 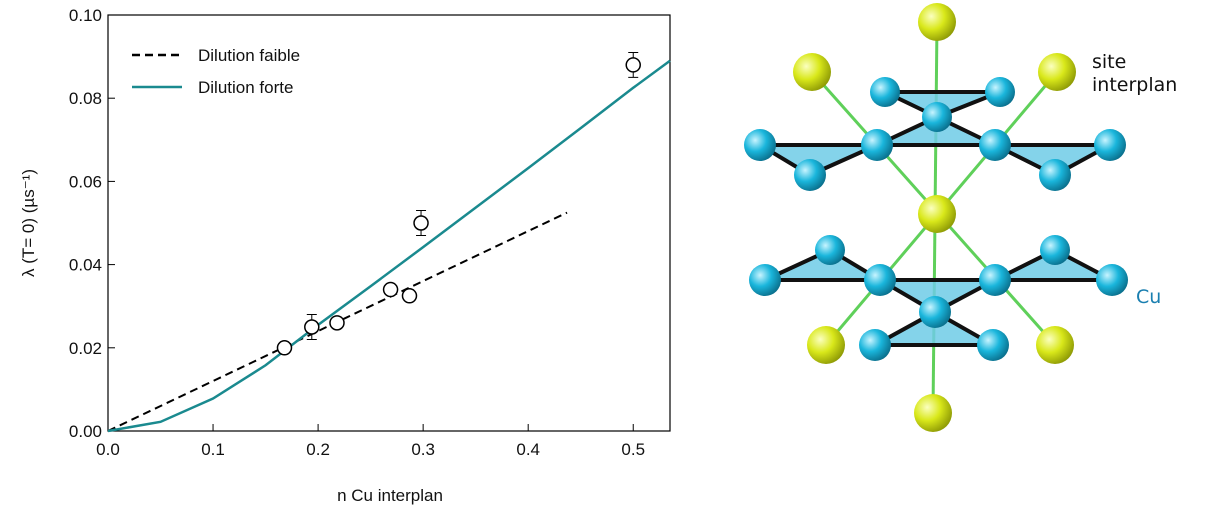 What do you see at coordinates (108, 449) in the screenshot?
I see `x-tick-label: 0.0` at bounding box center [108, 449].